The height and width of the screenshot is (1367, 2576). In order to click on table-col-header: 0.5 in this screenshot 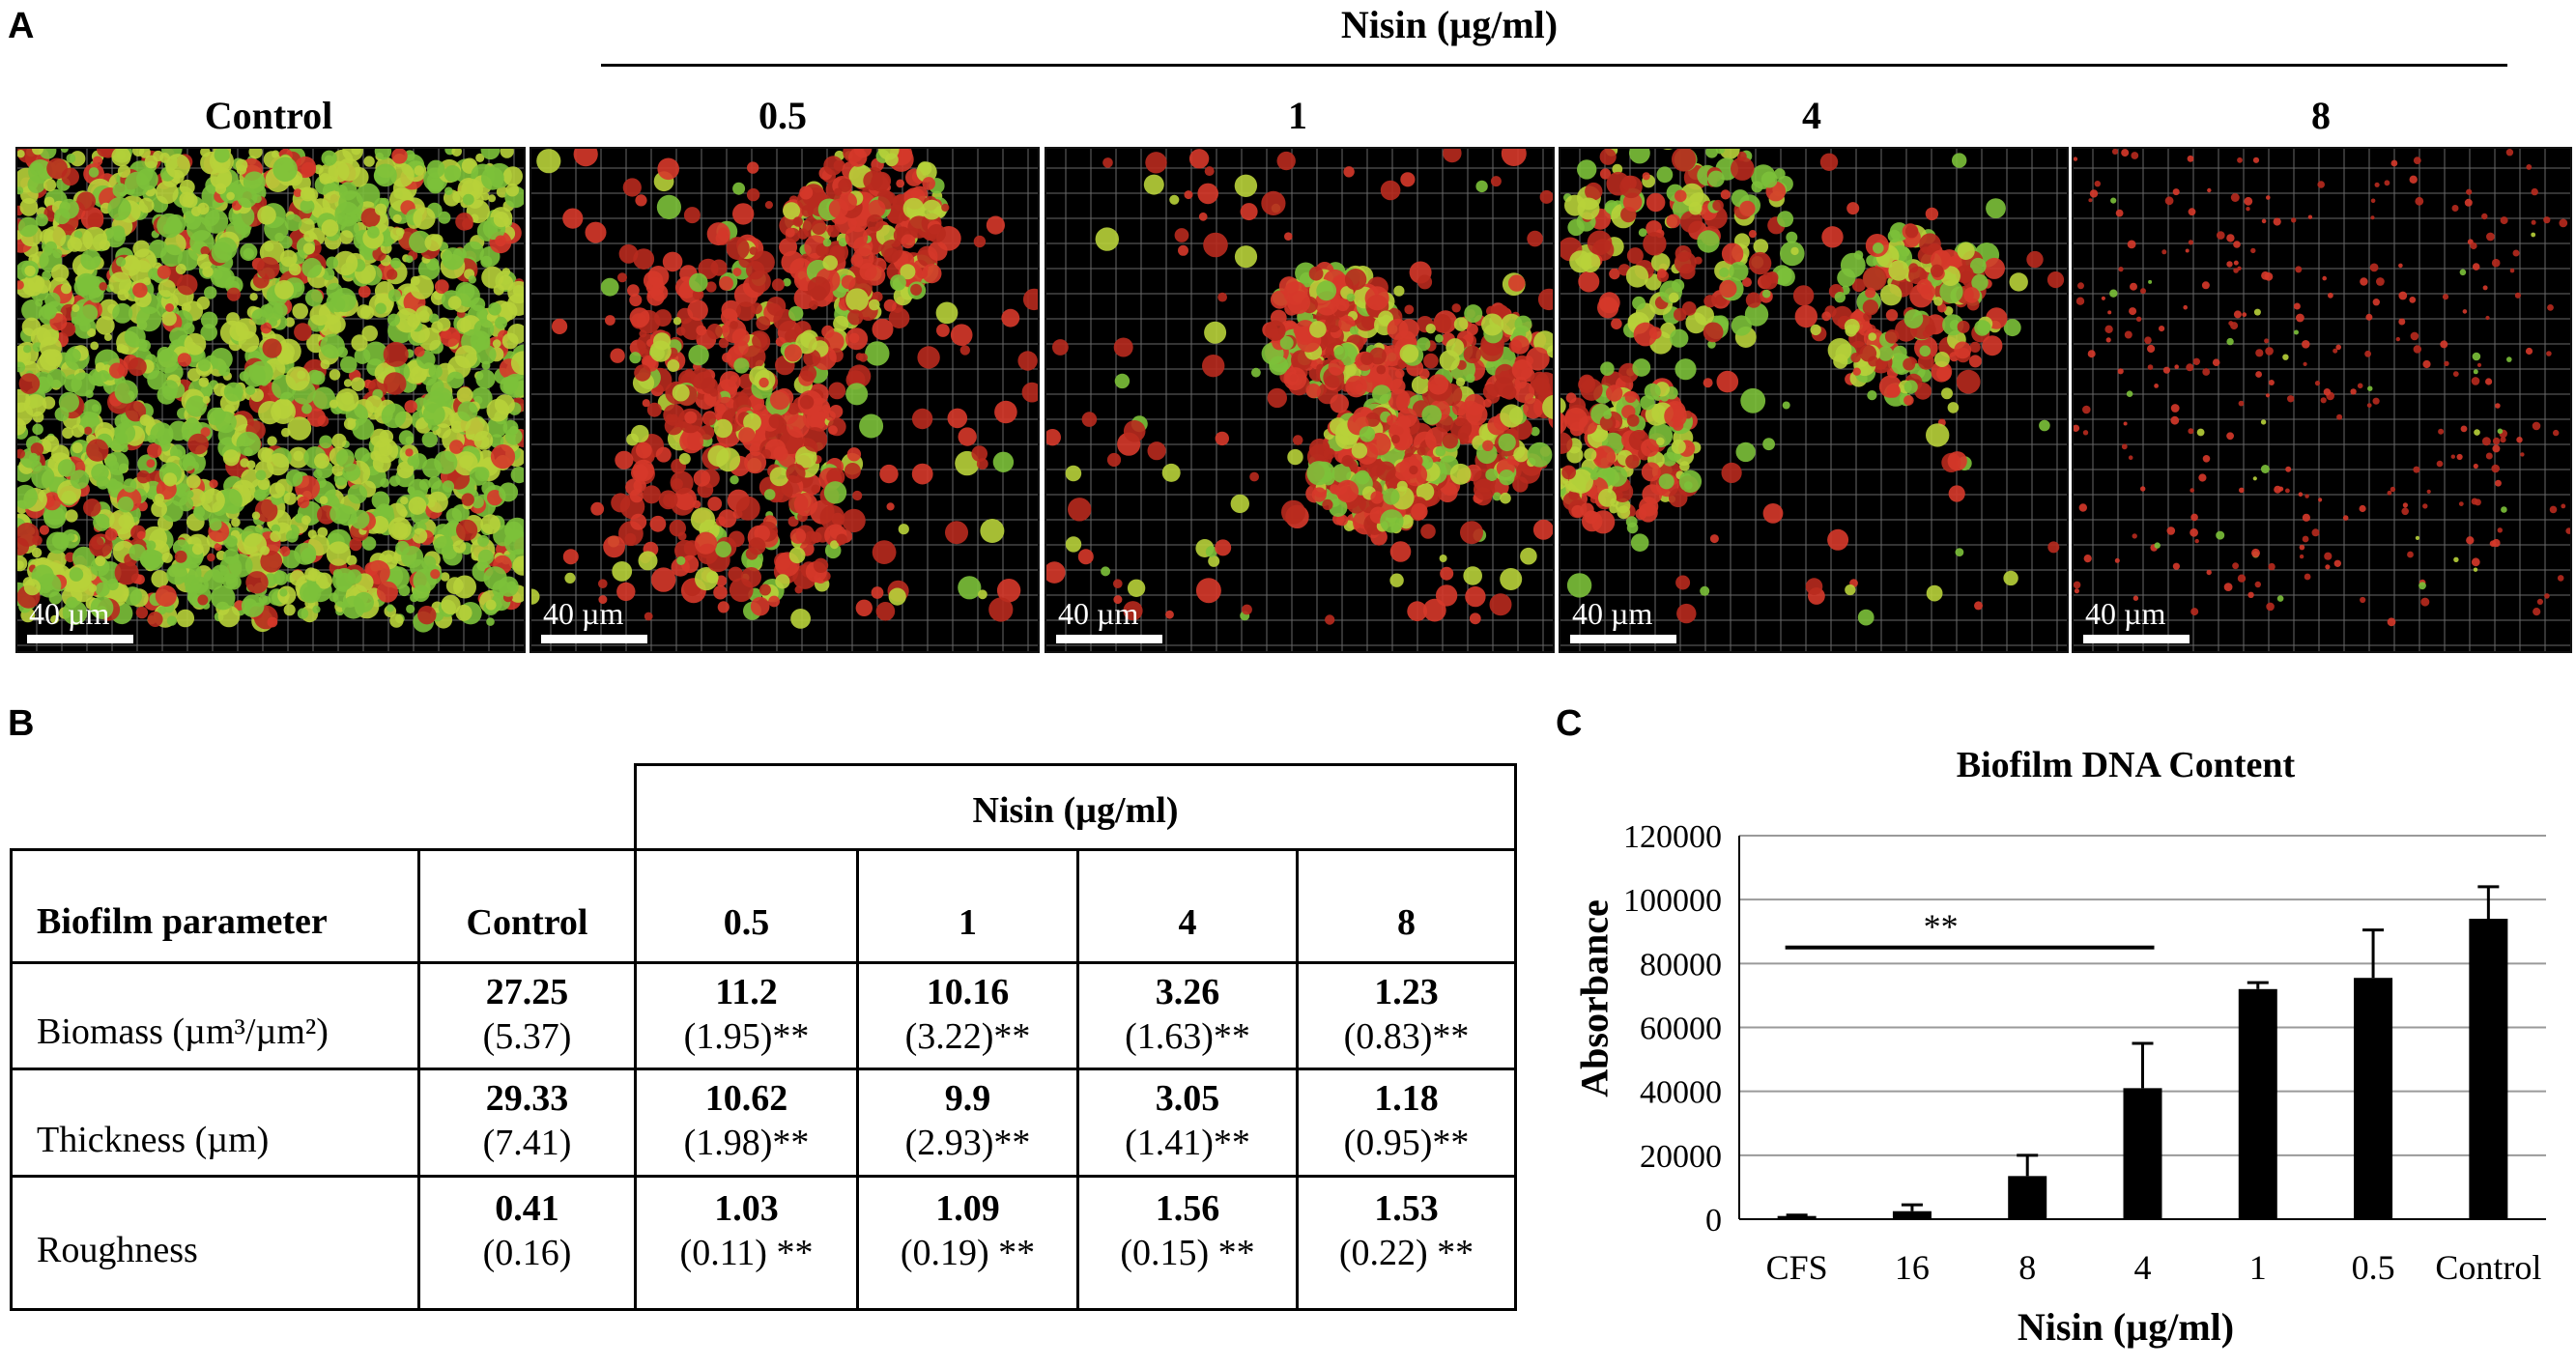, I will do `click(747, 922)`.